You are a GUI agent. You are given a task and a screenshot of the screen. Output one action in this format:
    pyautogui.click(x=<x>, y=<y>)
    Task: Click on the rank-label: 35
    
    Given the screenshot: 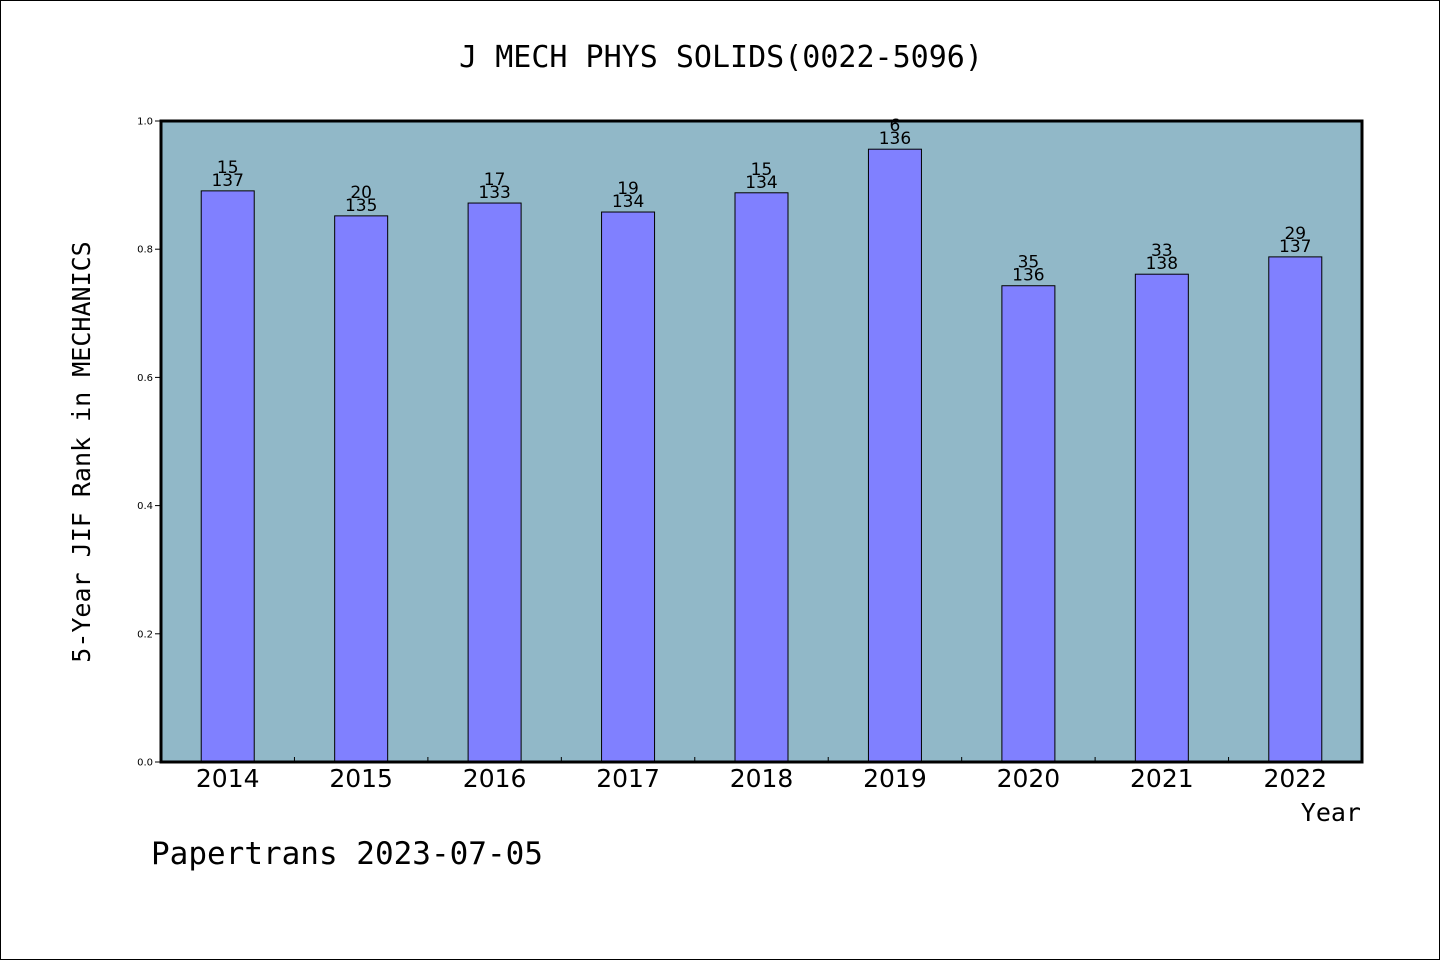 What is the action you would take?
    pyautogui.click(x=1029, y=263)
    